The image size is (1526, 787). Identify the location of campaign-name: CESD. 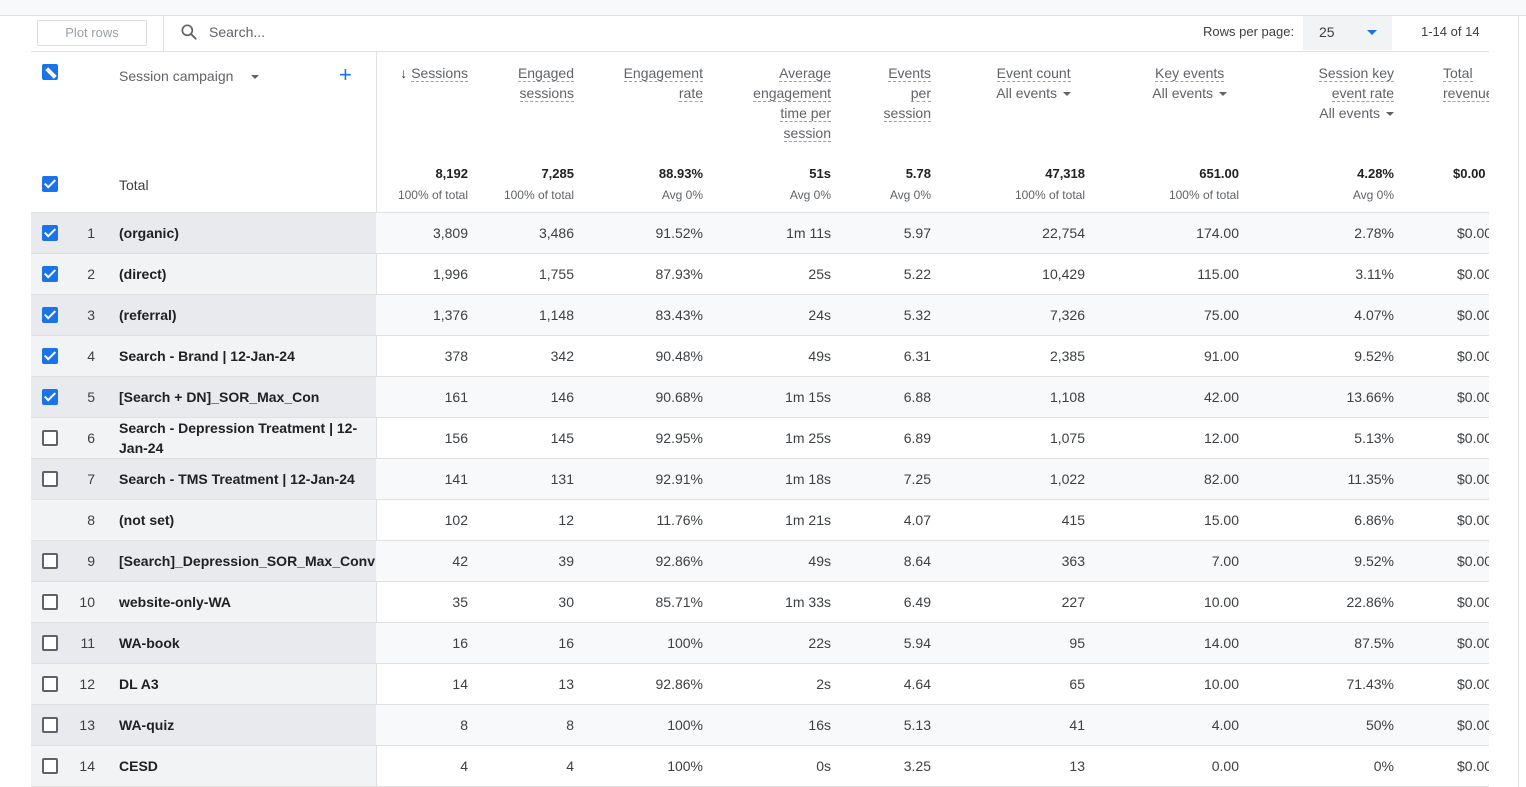
(138, 766).